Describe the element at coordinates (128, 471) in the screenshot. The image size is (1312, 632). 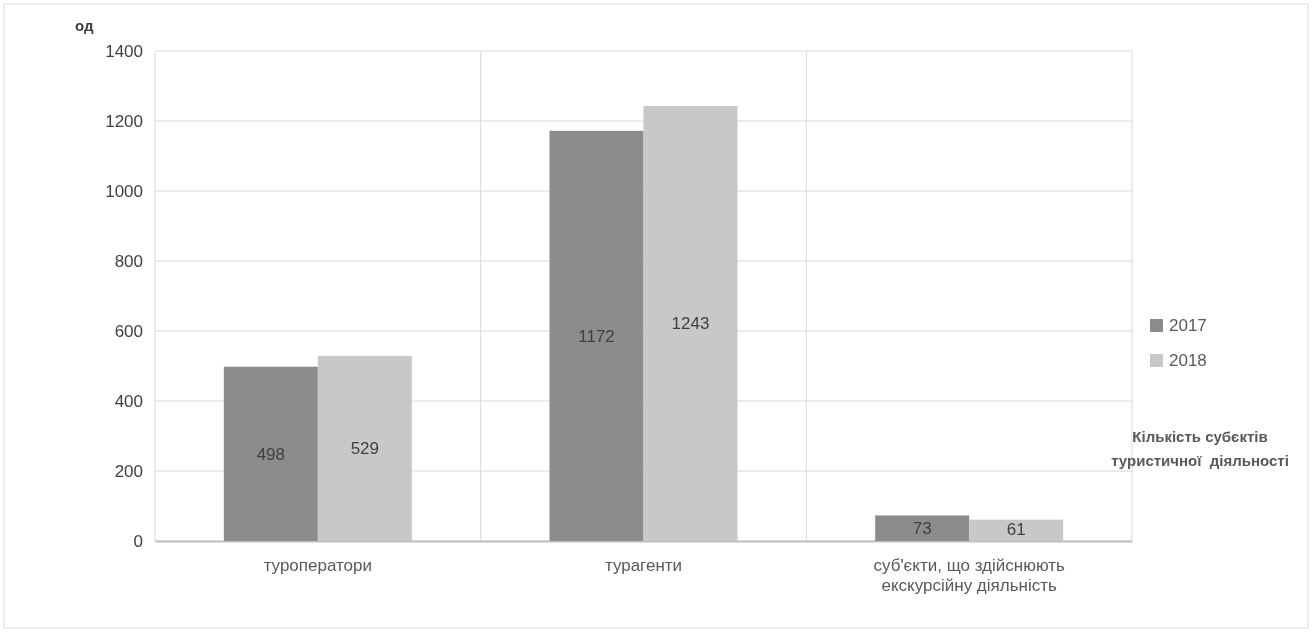
I see `y-tick-label: 200` at that location.